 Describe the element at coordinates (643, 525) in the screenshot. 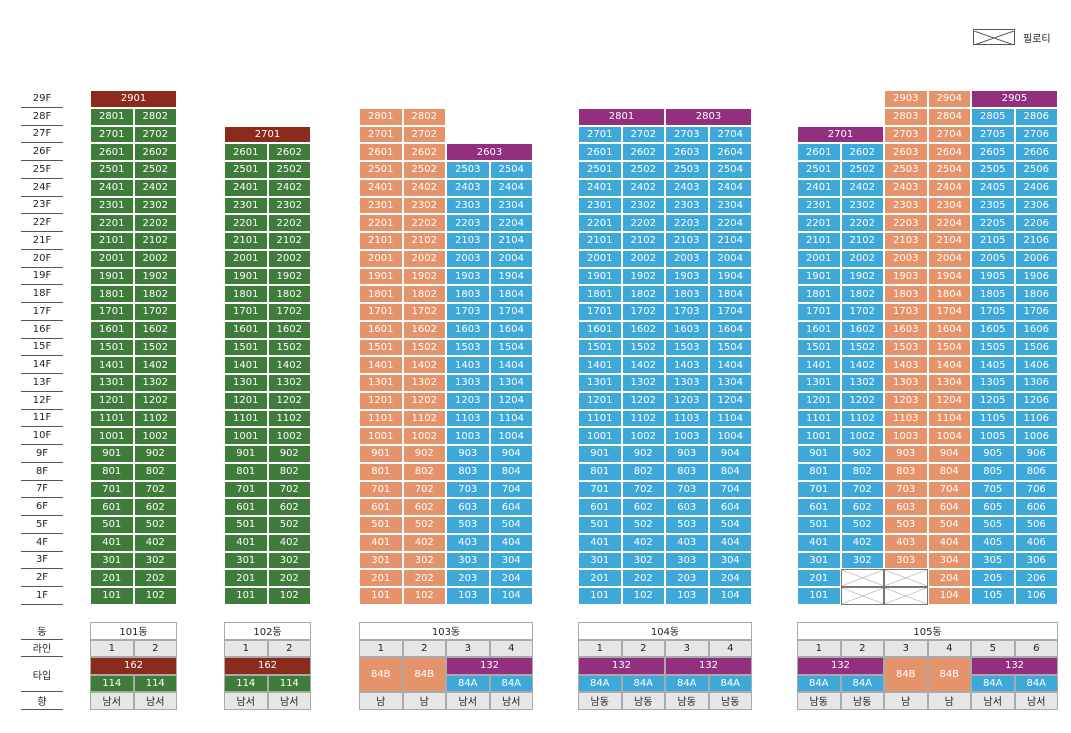

I see `unit-cell: 502` at that location.